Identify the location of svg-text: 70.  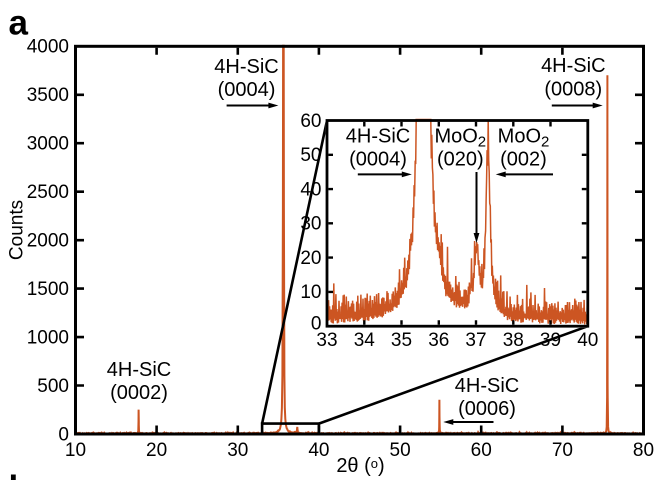
(562, 450).